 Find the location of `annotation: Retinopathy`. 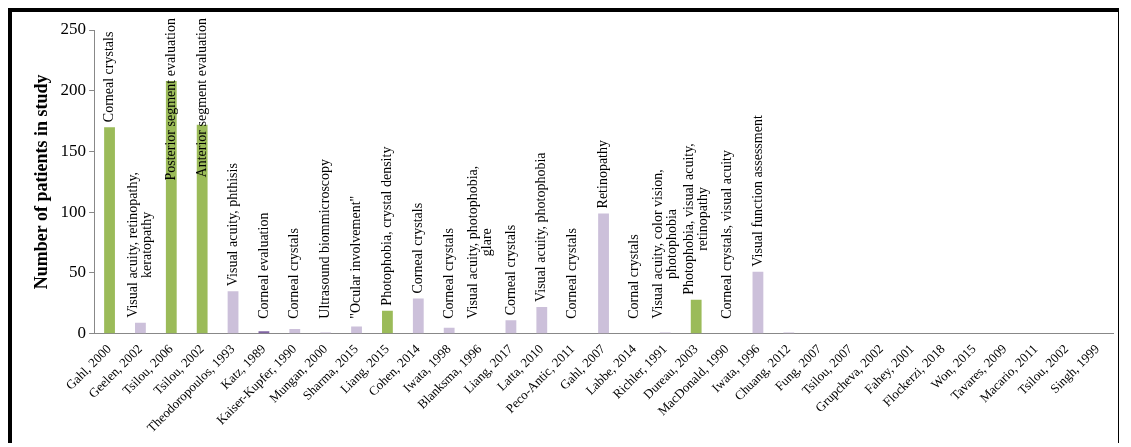

annotation: Retinopathy is located at coordinates (603, 174).